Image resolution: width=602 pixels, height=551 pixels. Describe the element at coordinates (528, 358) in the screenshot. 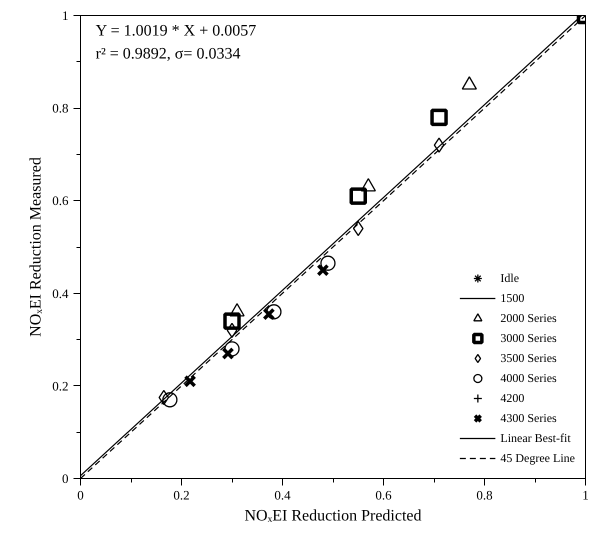

I see `legend-label: 3500 Series` at that location.